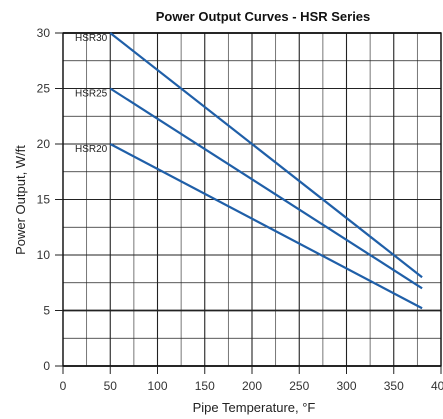 The height and width of the screenshot is (419, 443). What do you see at coordinates (44, 200) in the screenshot?
I see `y-tick-label-3: 15` at bounding box center [44, 200].